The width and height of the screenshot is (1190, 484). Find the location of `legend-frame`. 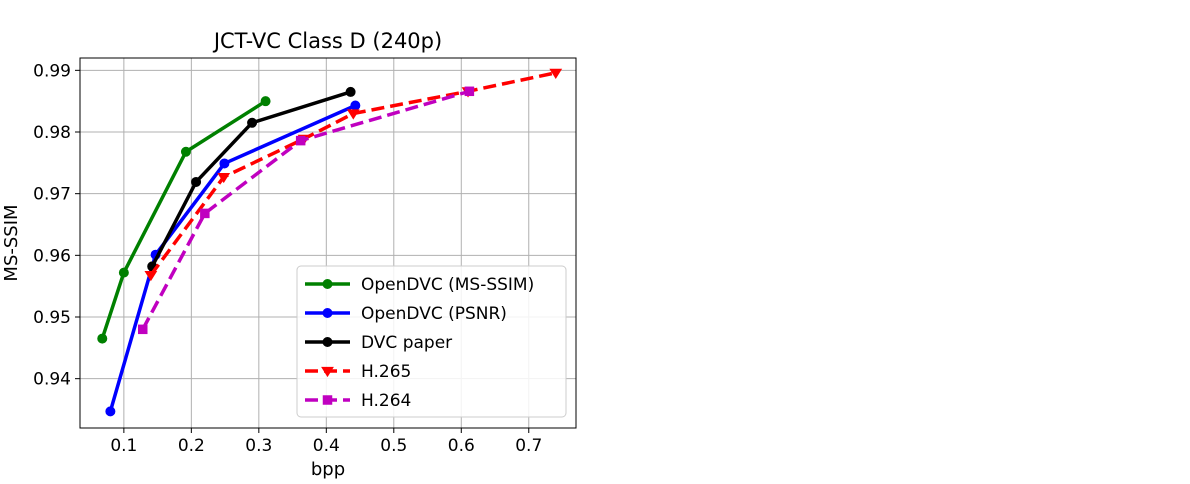

legend-frame is located at coordinates (431, 341).